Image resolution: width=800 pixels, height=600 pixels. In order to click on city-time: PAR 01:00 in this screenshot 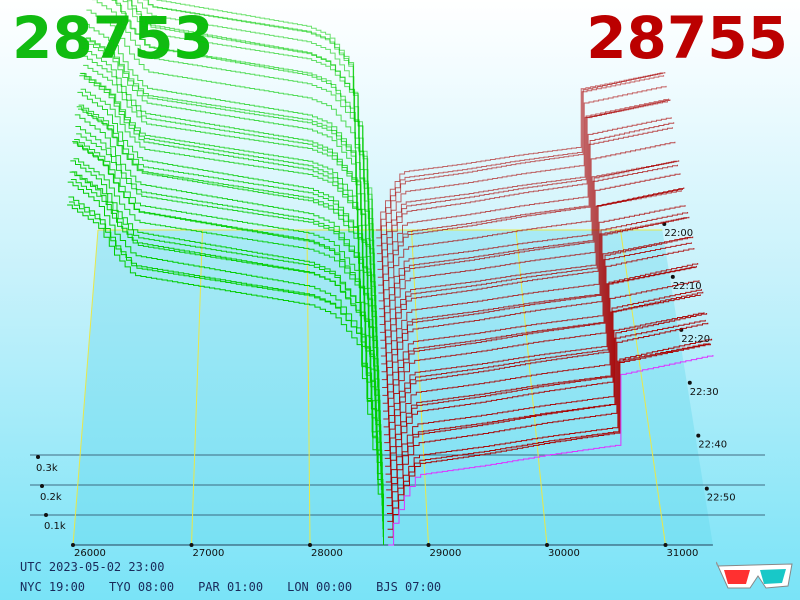, I will do `click(231, 587)`.